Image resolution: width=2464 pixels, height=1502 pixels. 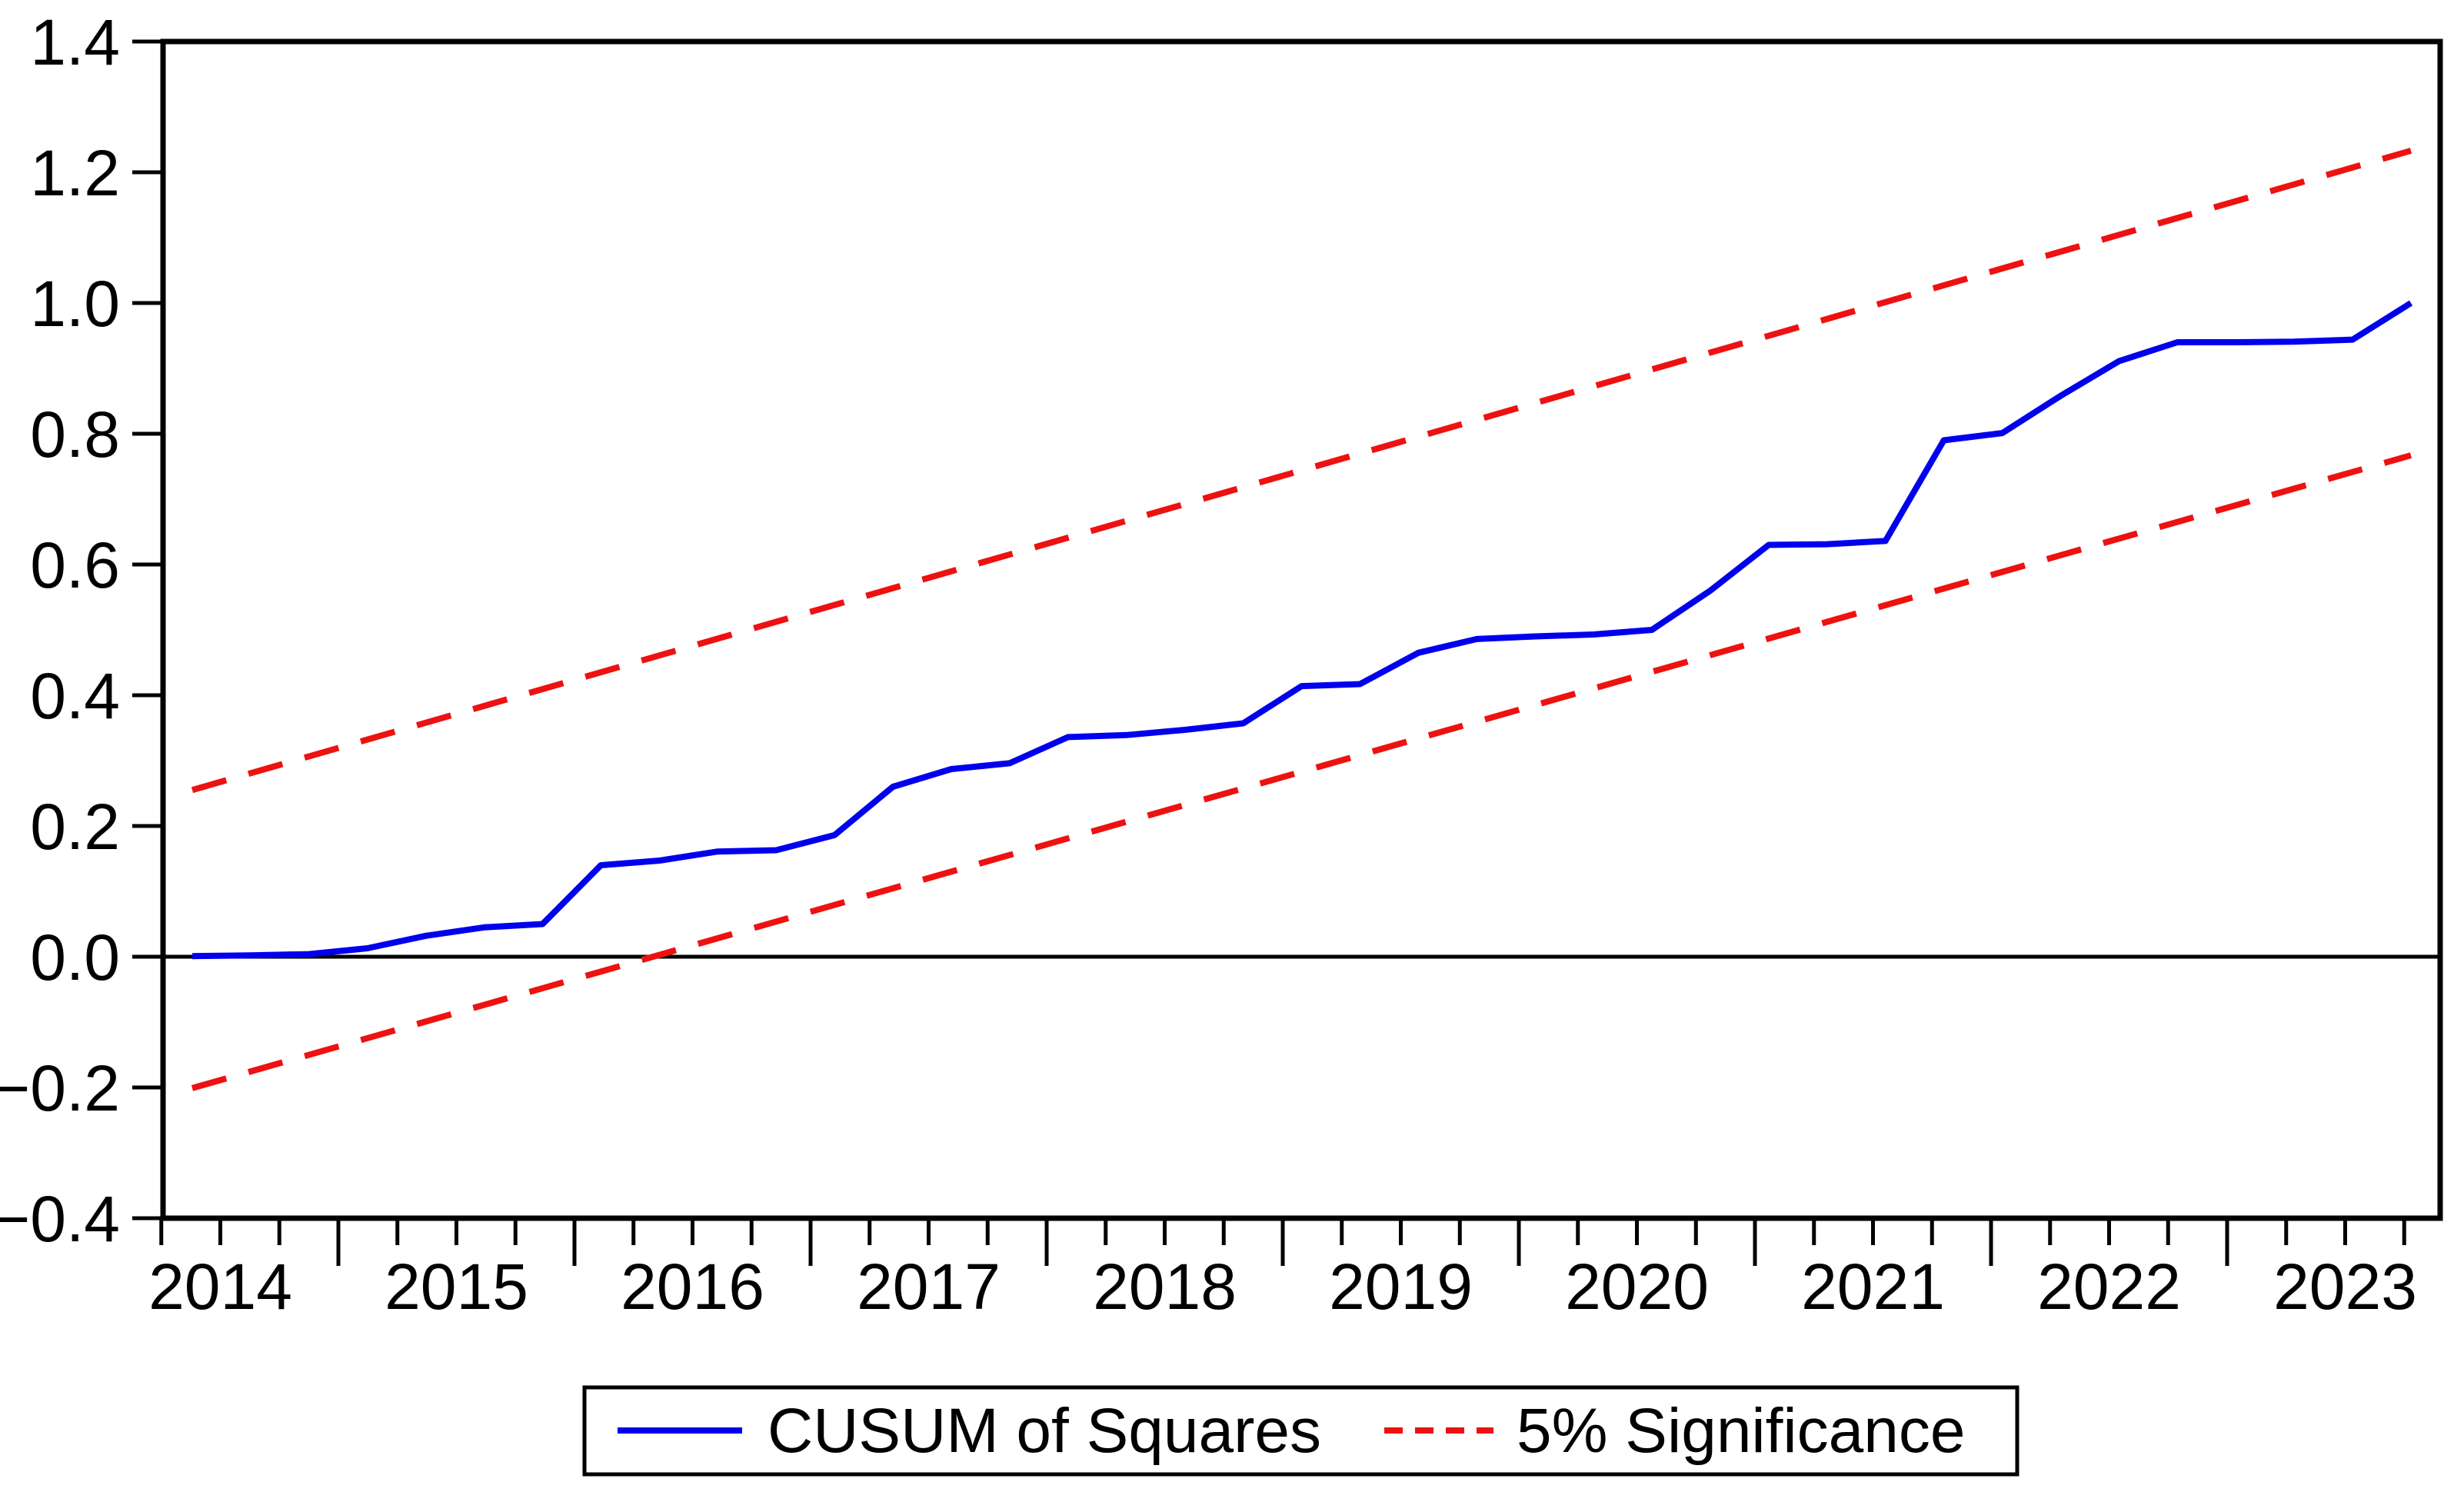 What do you see at coordinates (457, 1287) in the screenshot?
I see `x-year-label: 2015` at bounding box center [457, 1287].